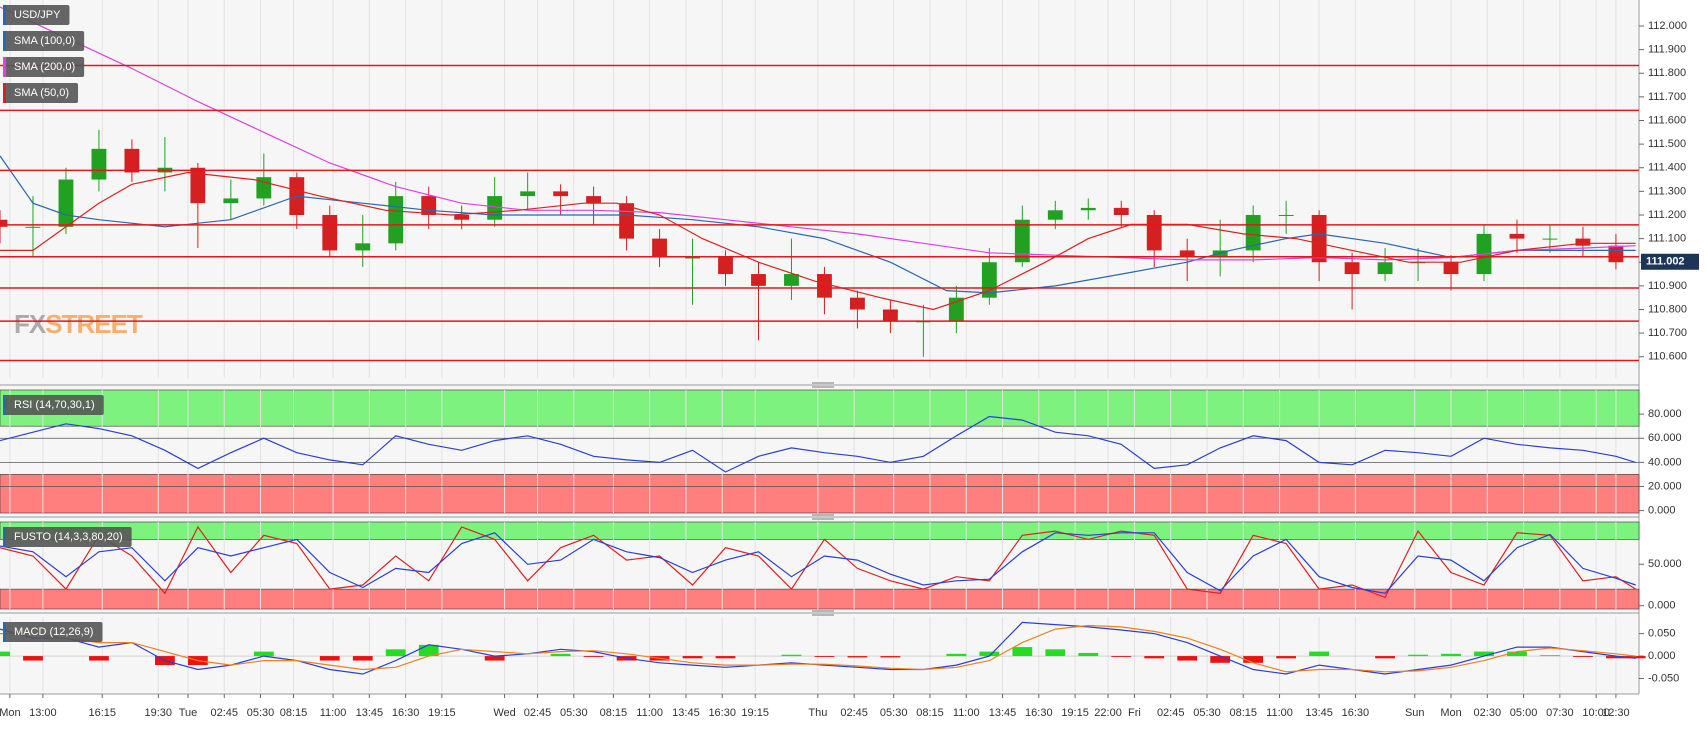  I want to click on x-tick-label: 13:00, so click(43, 713).